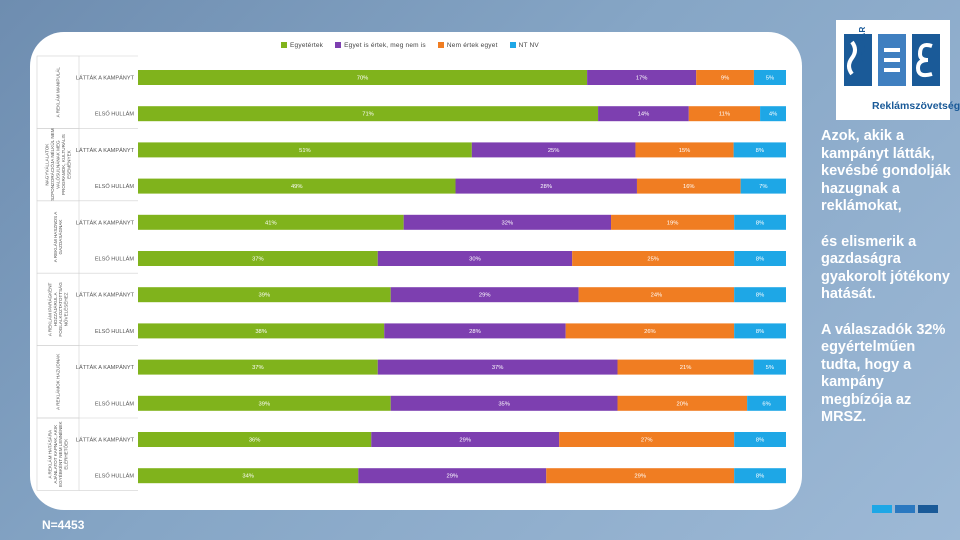 The height and width of the screenshot is (540, 960). I want to click on decorative-swatches, so click(905, 509).